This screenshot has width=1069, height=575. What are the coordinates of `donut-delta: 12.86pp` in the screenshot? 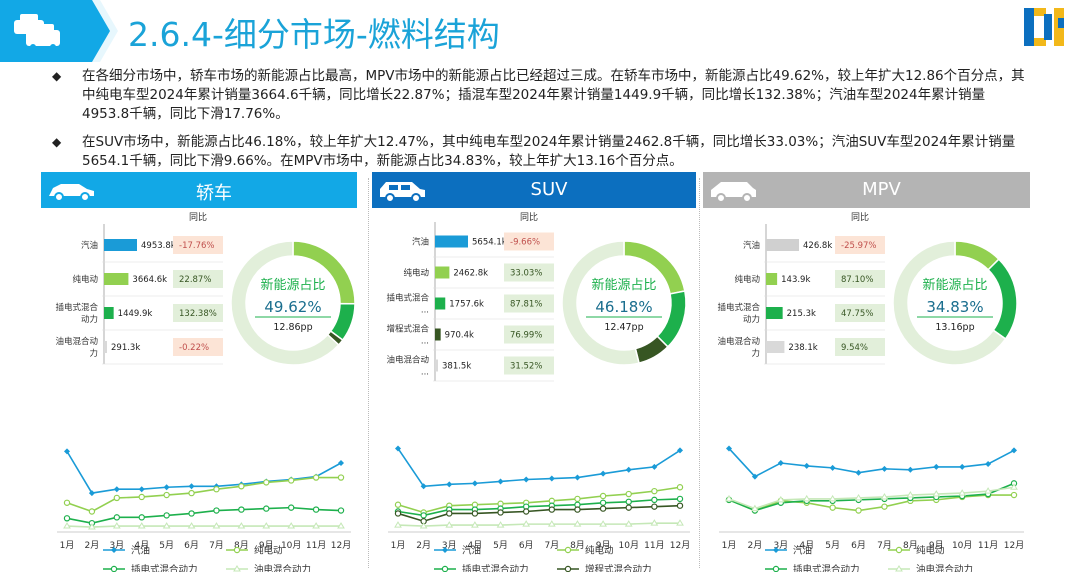 It's located at (292, 327).